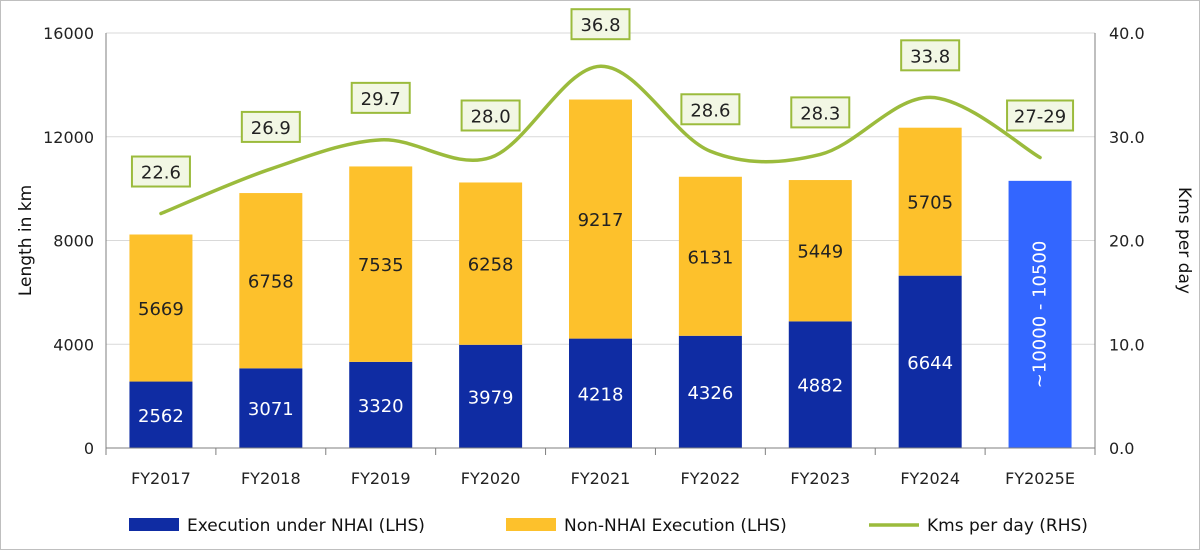 The height and width of the screenshot is (550, 1200). Describe the element at coordinates (68, 137) in the screenshot. I see `y-tick-label: 12000` at that location.